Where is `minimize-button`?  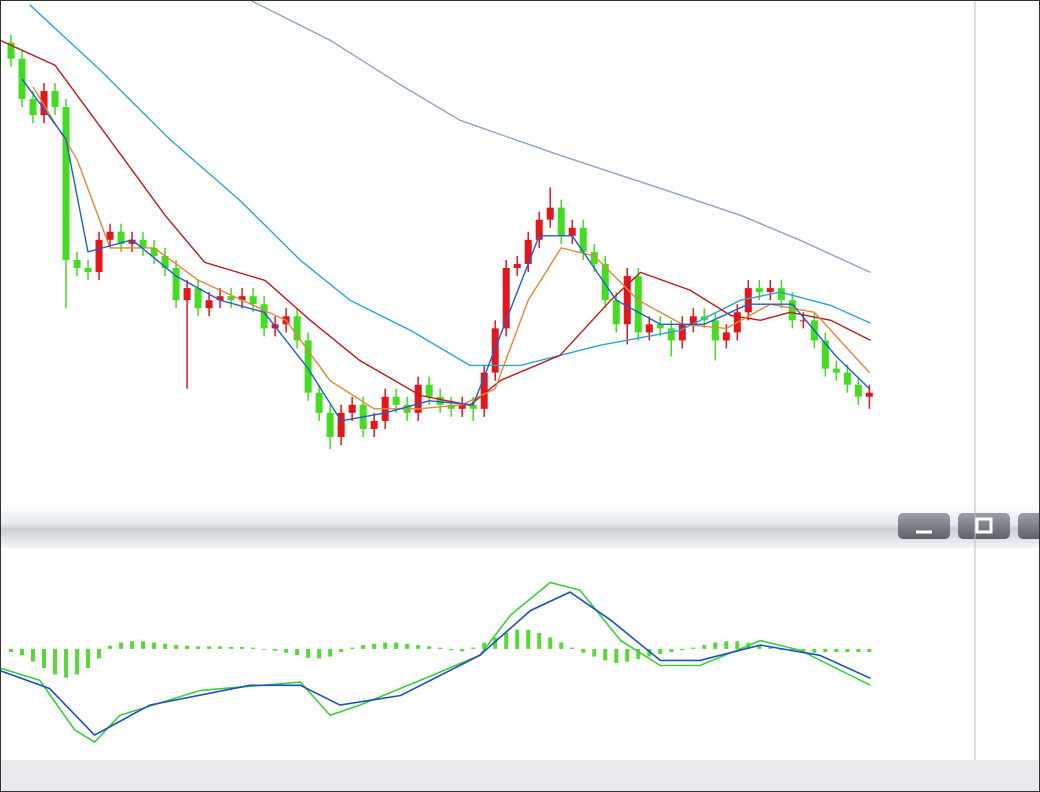 minimize-button is located at coordinates (924, 526).